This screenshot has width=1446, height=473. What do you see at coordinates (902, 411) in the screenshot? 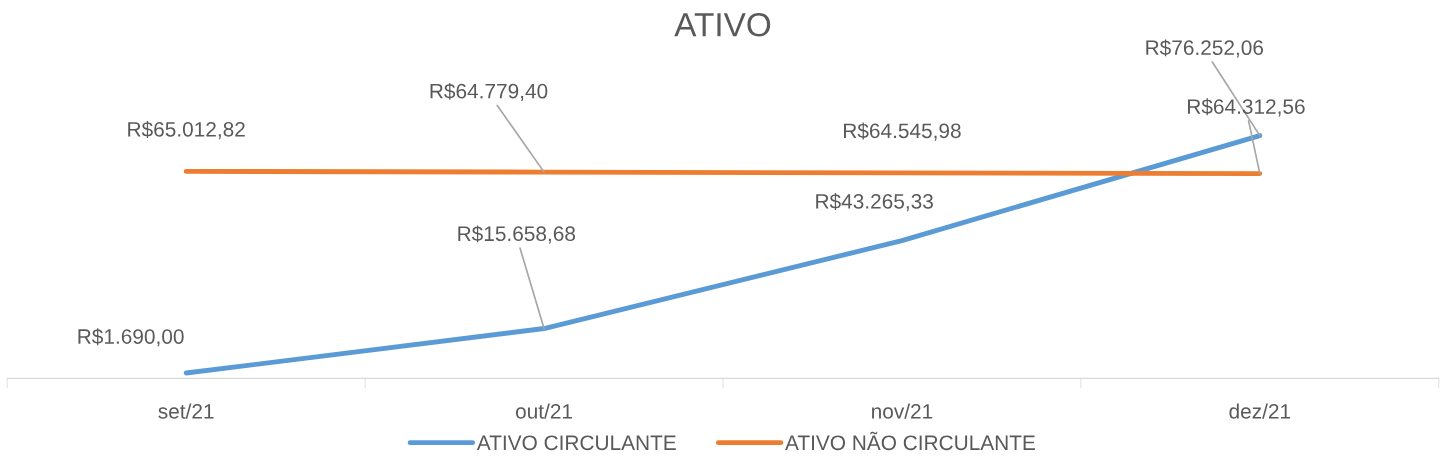
I see `x-tick-label: nov/21` at bounding box center [902, 411].